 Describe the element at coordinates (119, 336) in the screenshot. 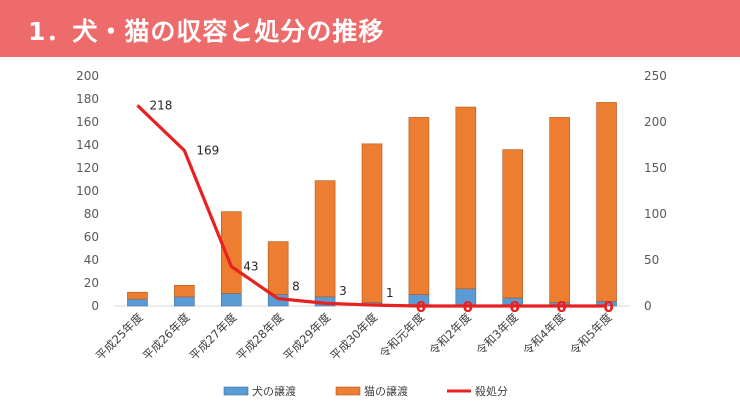

I see `x-category-label: 平成25年度` at that location.